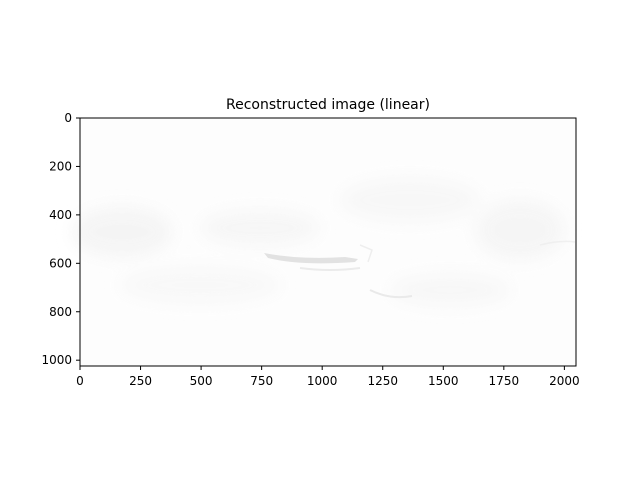 Image resolution: width=640 pixels, height=485 pixels. Describe the element at coordinates (261, 381) in the screenshot. I see `x-tick-label: 750` at that location.